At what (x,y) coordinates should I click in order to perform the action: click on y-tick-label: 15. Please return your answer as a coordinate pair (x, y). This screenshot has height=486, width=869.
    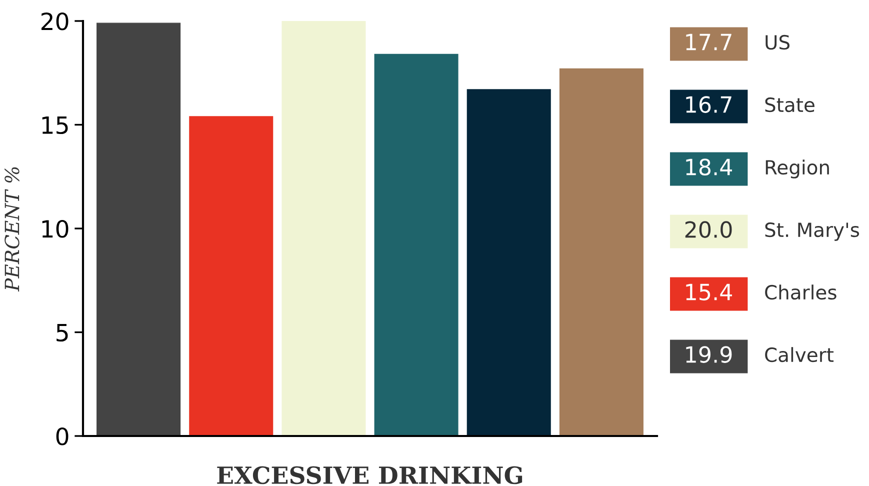
    Looking at the image, I should click on (55, 125).